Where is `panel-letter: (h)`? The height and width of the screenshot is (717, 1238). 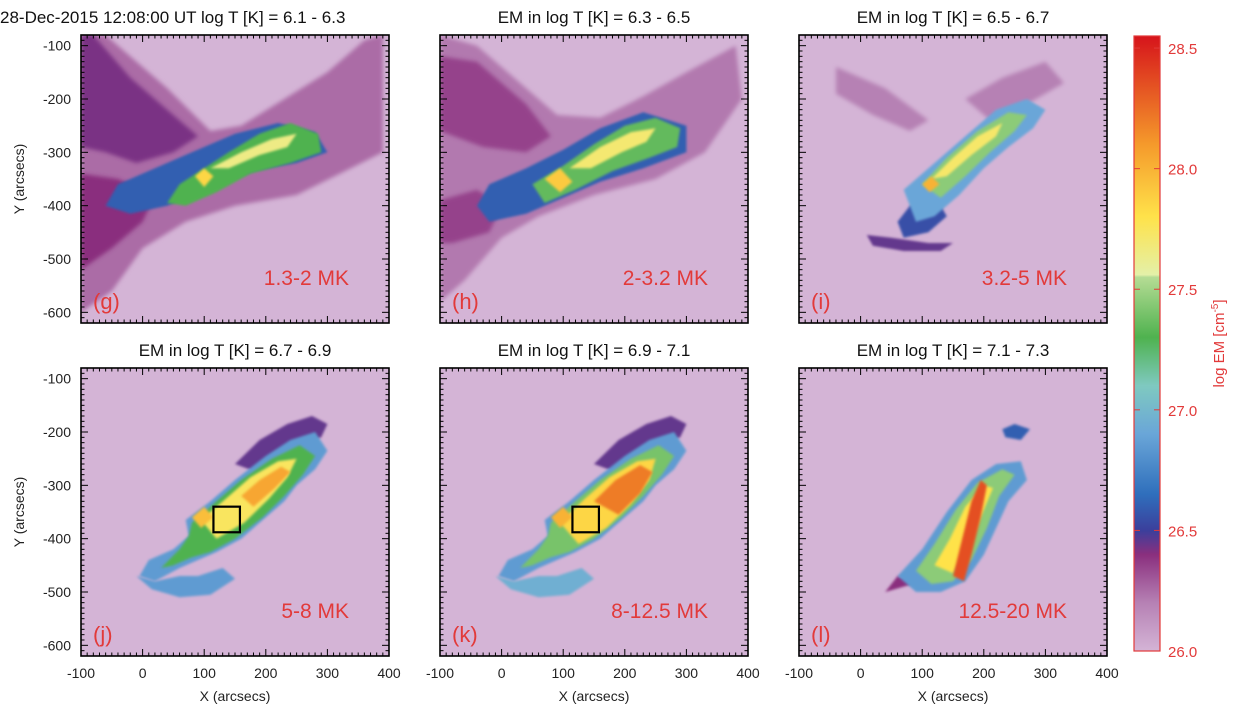
panel-letter: (h) is located at coordinates (465, 301).